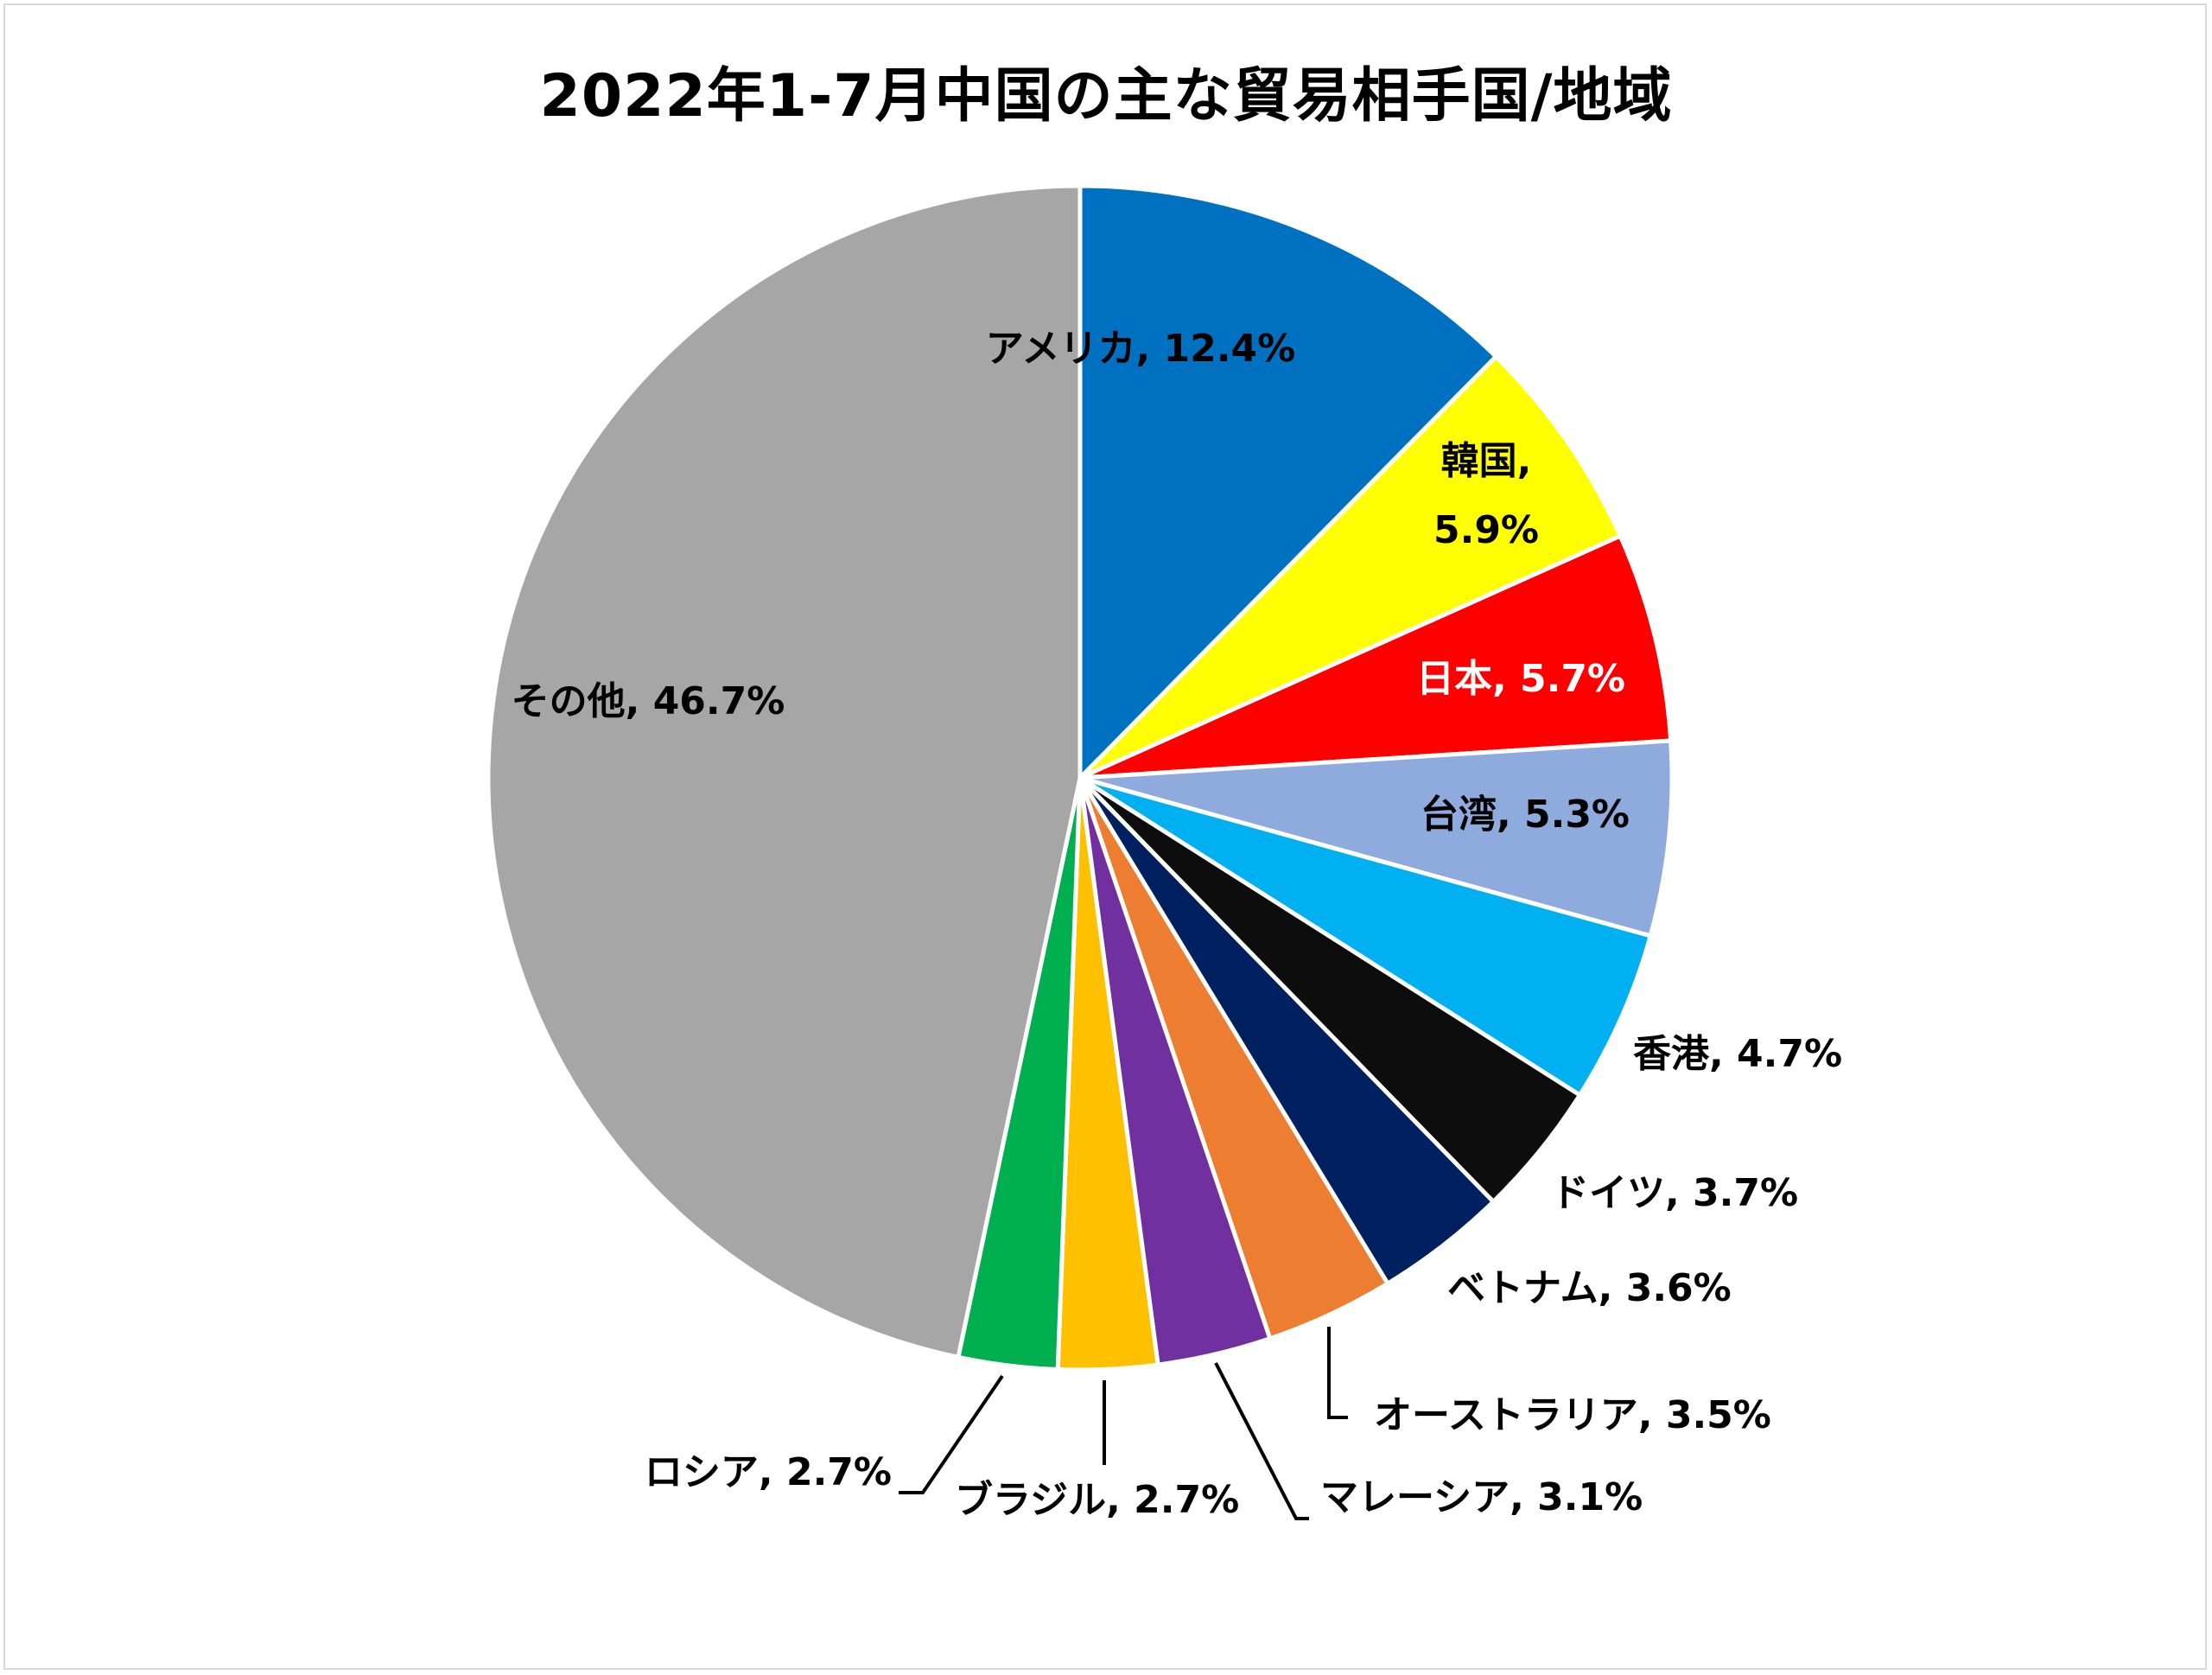  I want to click on data-label-vietnam: ベトナム, 3.6%, so click(1589, 1288).